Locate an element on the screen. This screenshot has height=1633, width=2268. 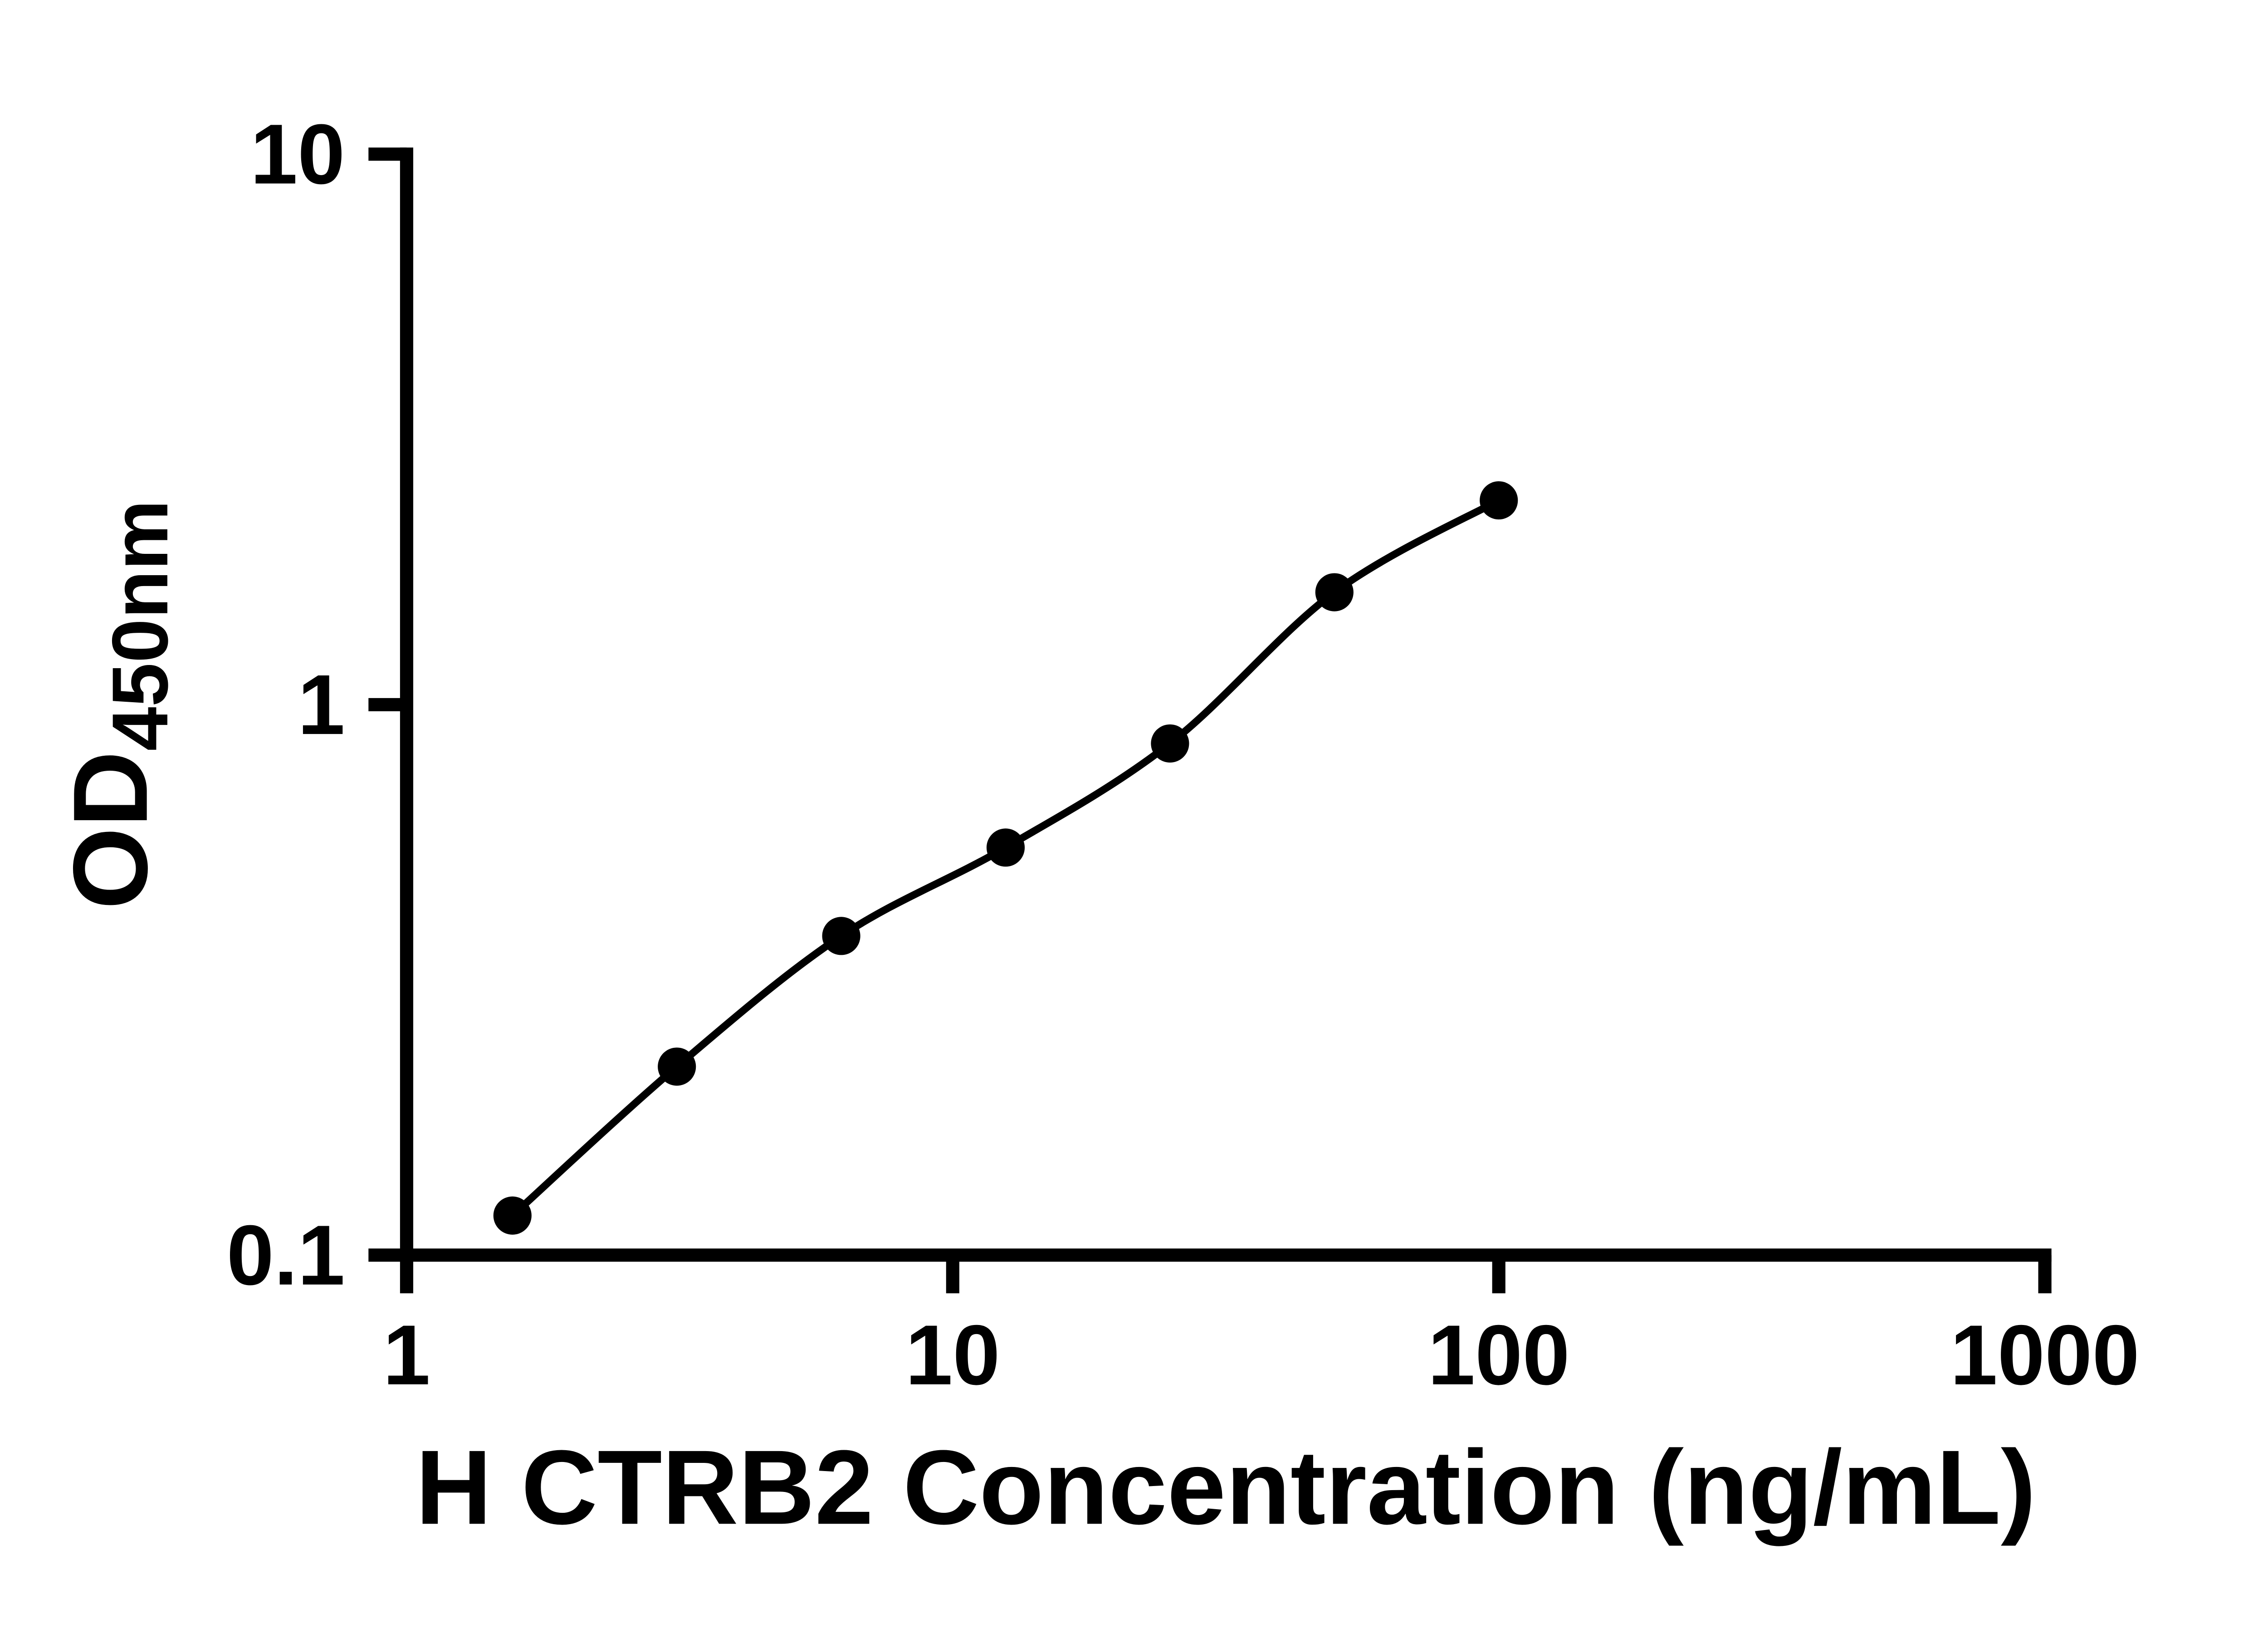
y-tick-label: 1 is located at coordinates (322, 704).